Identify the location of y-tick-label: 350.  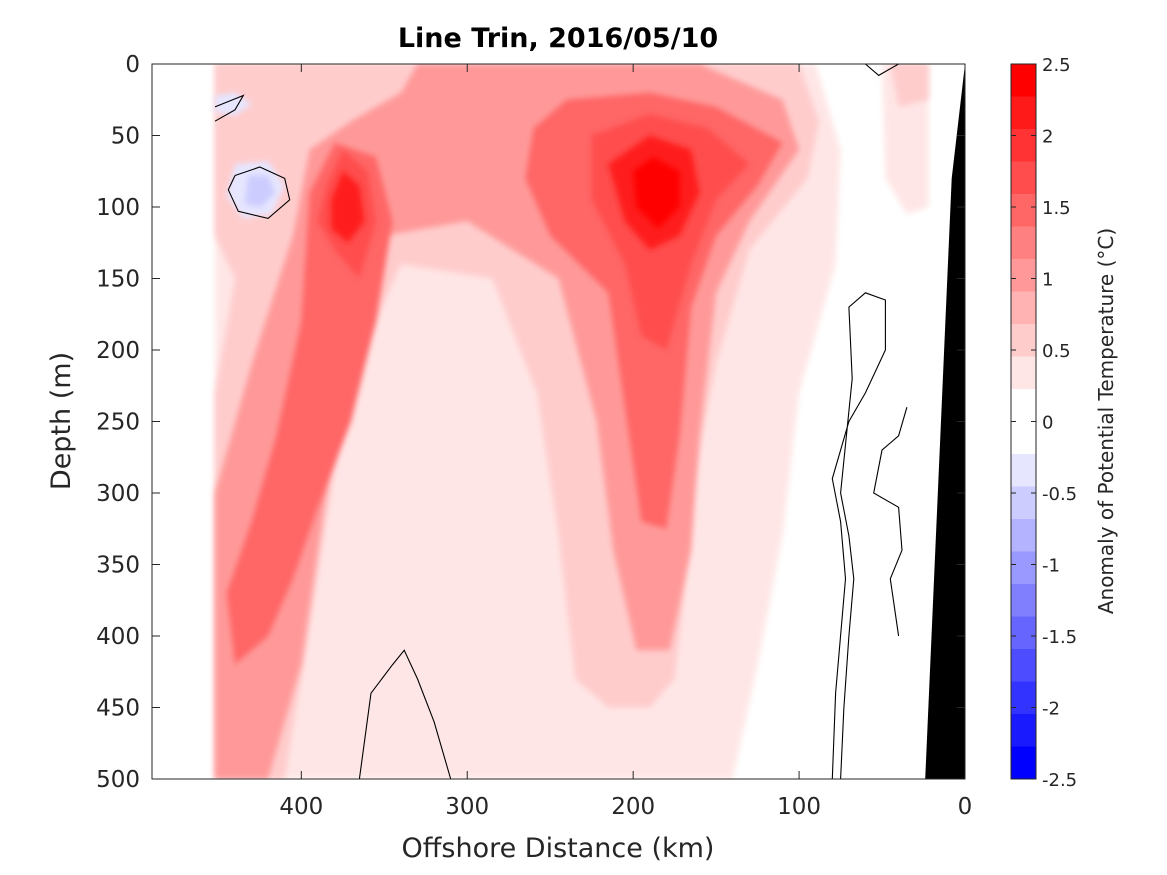
(118, 566).